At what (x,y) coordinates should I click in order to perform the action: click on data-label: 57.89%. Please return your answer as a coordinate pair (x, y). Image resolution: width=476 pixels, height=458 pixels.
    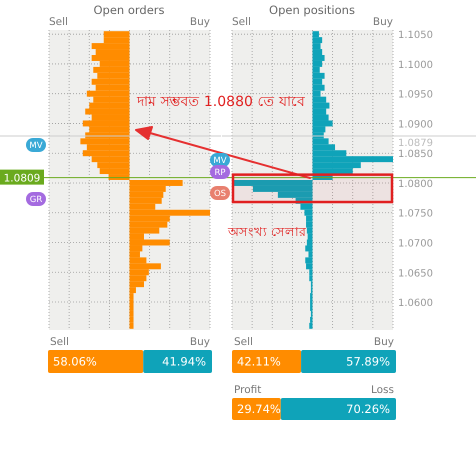
    Looking at the image, I should click on (368, 361).